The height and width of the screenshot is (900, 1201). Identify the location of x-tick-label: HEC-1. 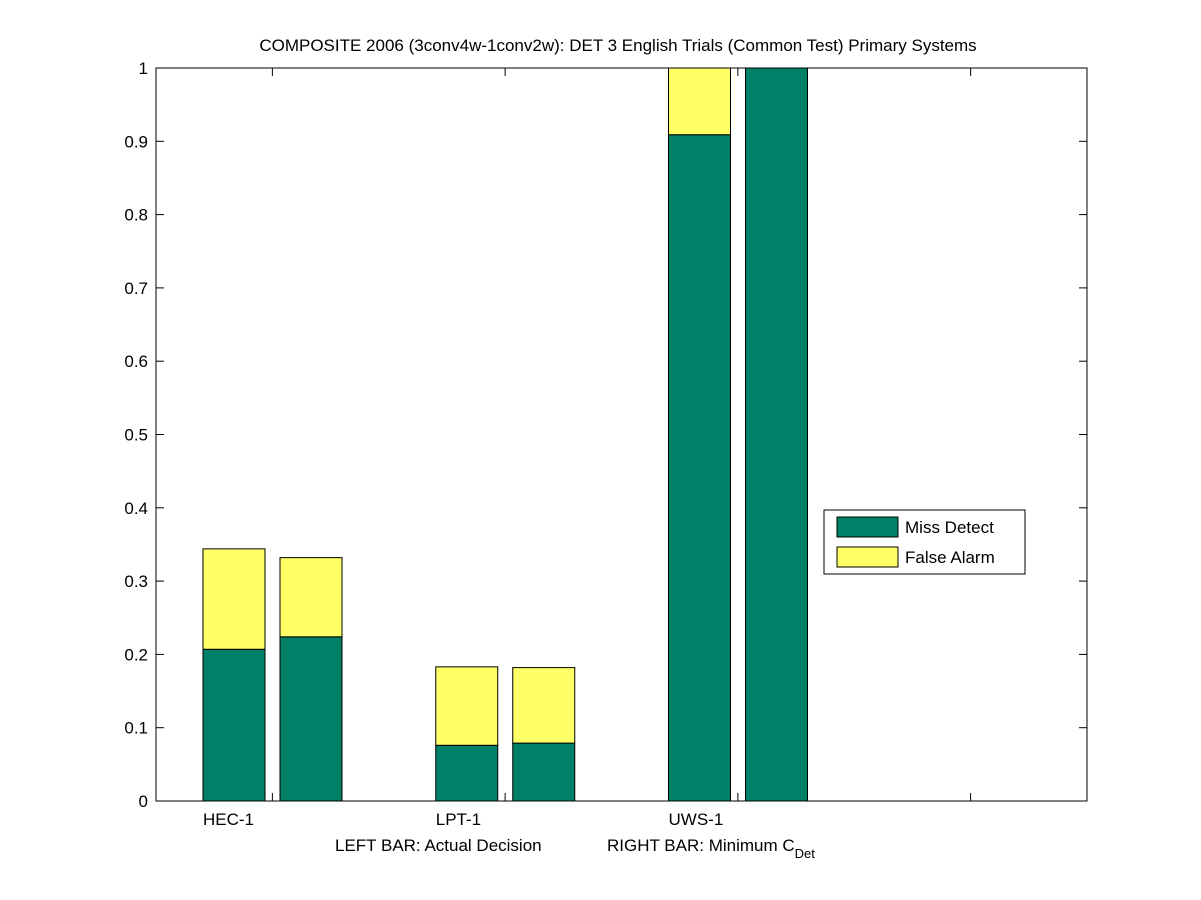
(228, 819).